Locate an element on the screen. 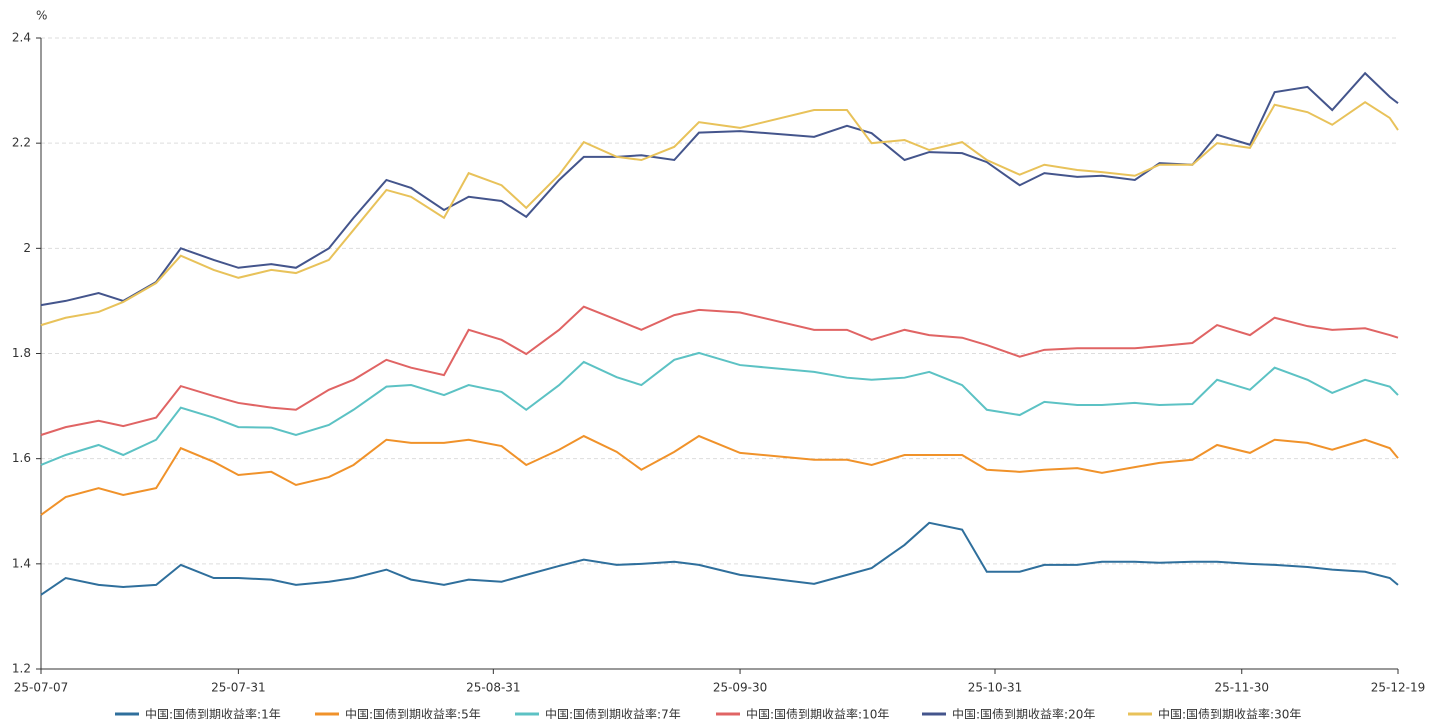 The width and height of the screenshot is (1431, 719). y-axis-label: % is located at coordinates (41, 16).